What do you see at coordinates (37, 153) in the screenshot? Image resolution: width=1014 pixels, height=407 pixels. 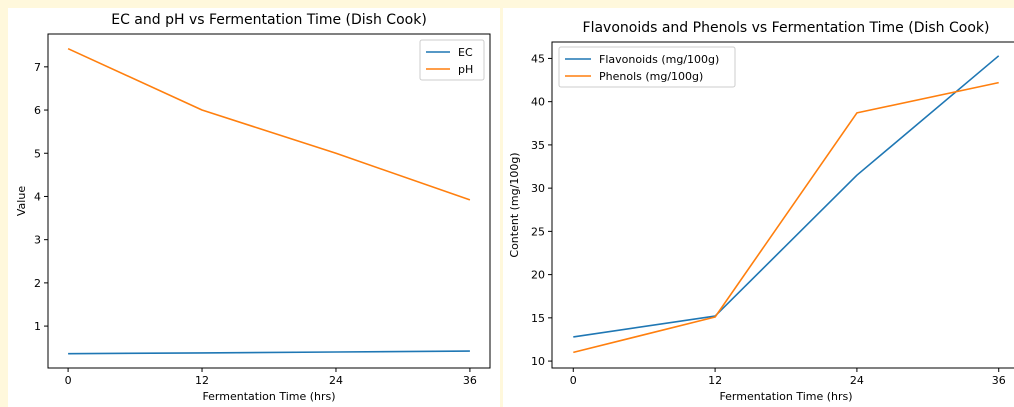 I see `y-tick-label: 5` at bounding box center [37, 153].